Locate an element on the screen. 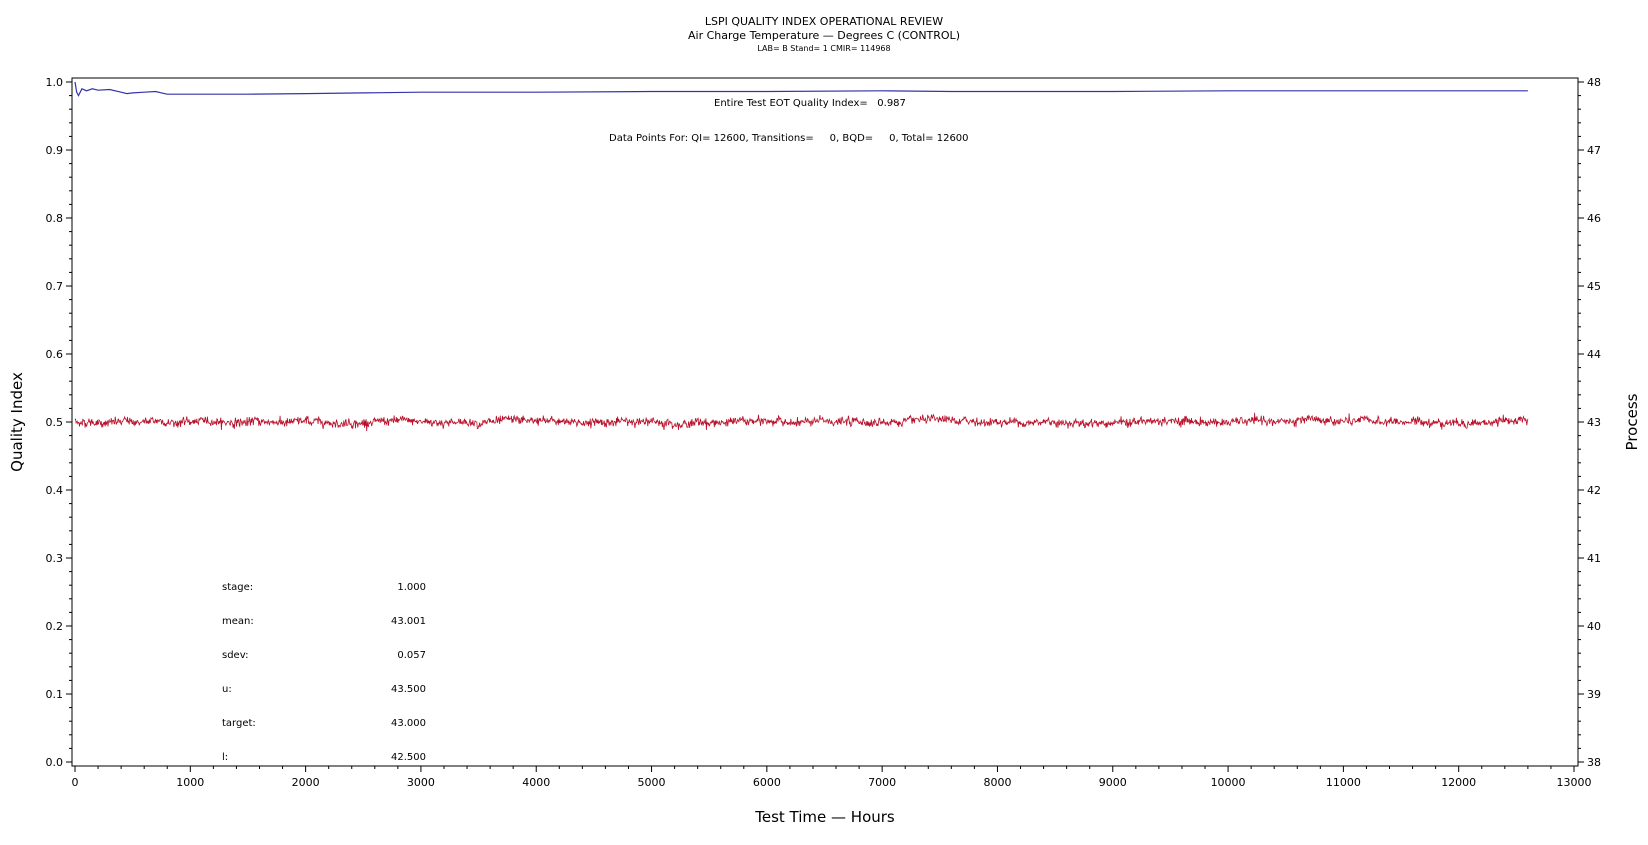  y2-tick-label: 39 is located at coordinates (1594, 694).